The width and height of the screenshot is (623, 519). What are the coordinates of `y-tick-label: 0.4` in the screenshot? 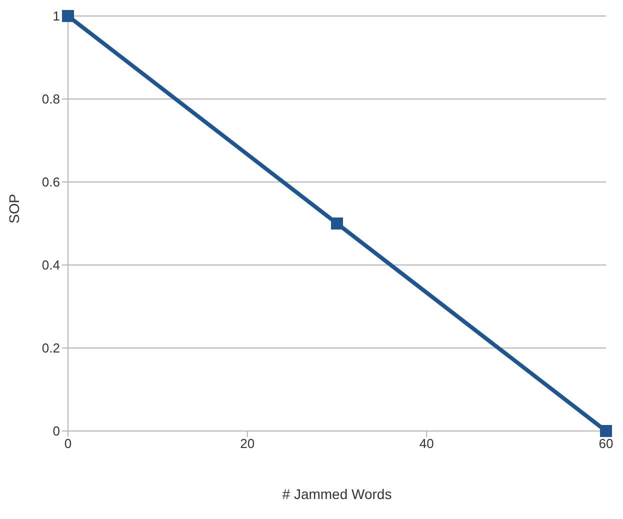 It's located at (51, 265).